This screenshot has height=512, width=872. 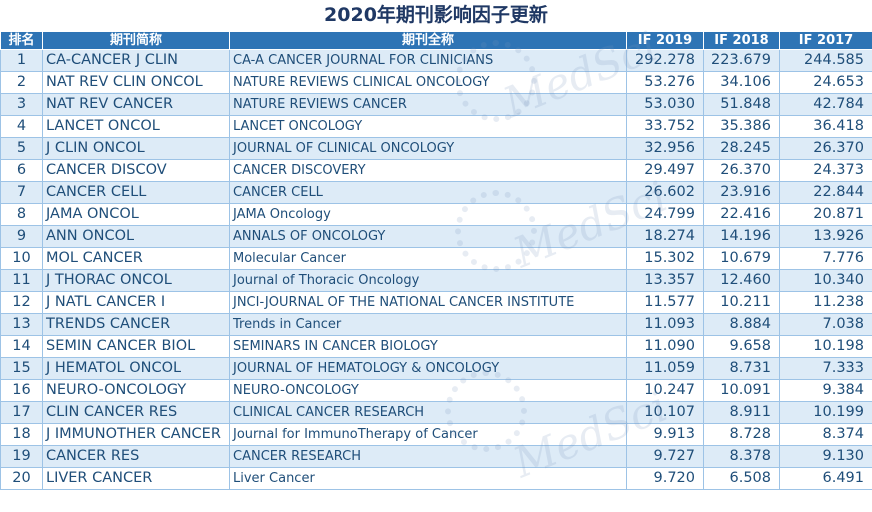 I want to click on table-cell-if-2018: 8.731, so click(x=741, y=368).